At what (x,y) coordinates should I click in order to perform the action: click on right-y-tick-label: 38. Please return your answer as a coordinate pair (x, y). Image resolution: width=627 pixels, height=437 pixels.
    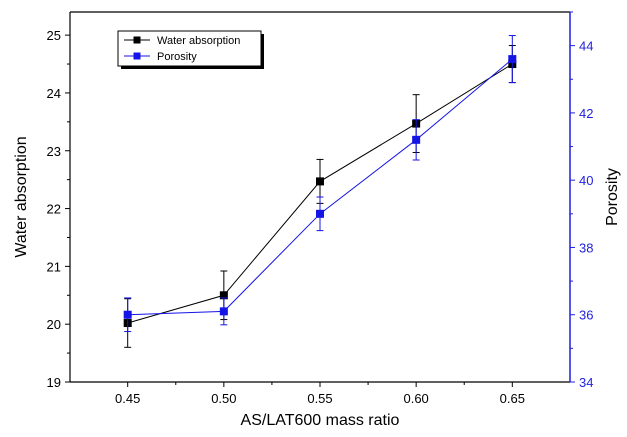
    Looking at the image, I should click on (586, 247).